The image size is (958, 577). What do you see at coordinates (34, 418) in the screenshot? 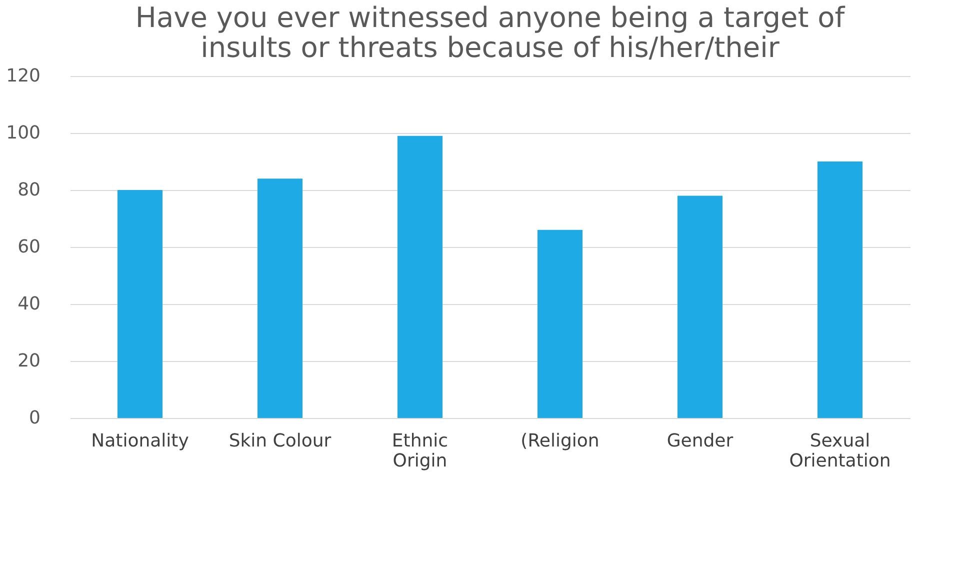
I see `y-tick-label: 0` at bounding box center [34, 418].